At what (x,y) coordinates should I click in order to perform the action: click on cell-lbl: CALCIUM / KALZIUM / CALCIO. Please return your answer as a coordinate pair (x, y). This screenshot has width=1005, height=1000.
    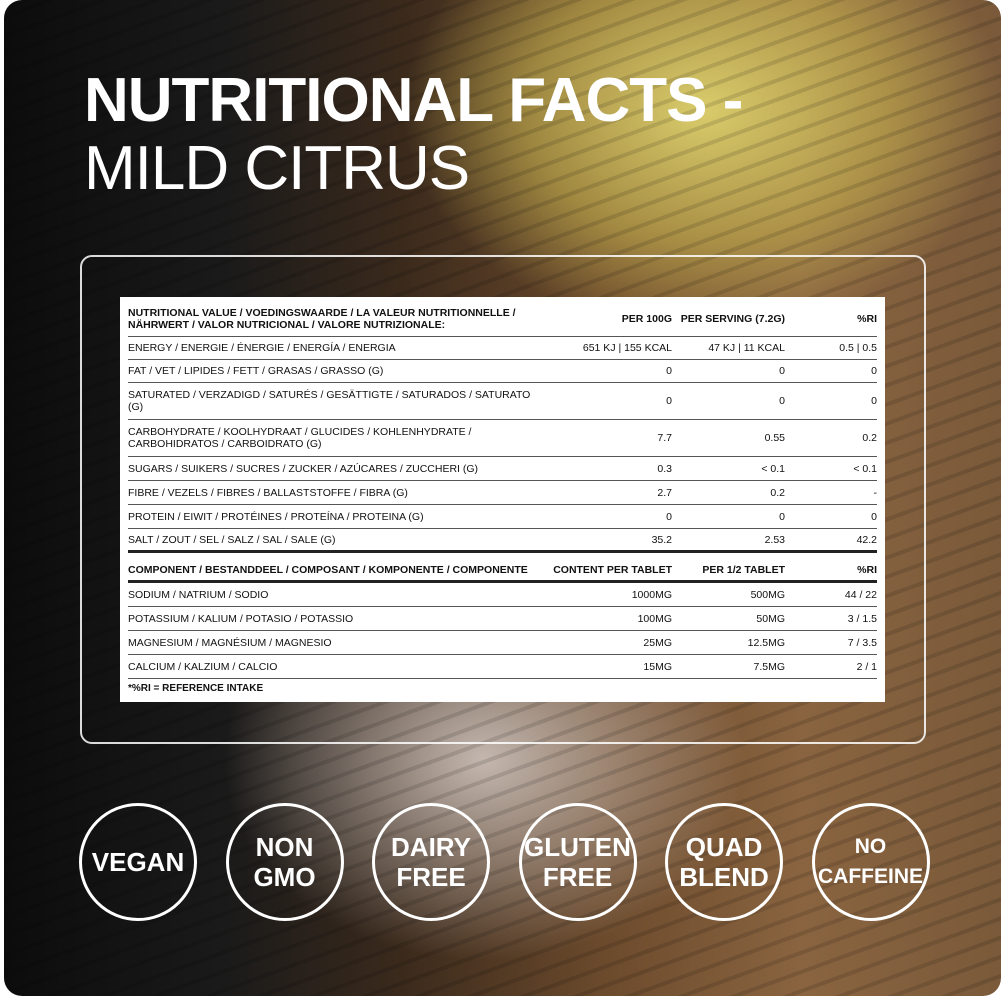
    Looking at the image, I should click on (203, 666).